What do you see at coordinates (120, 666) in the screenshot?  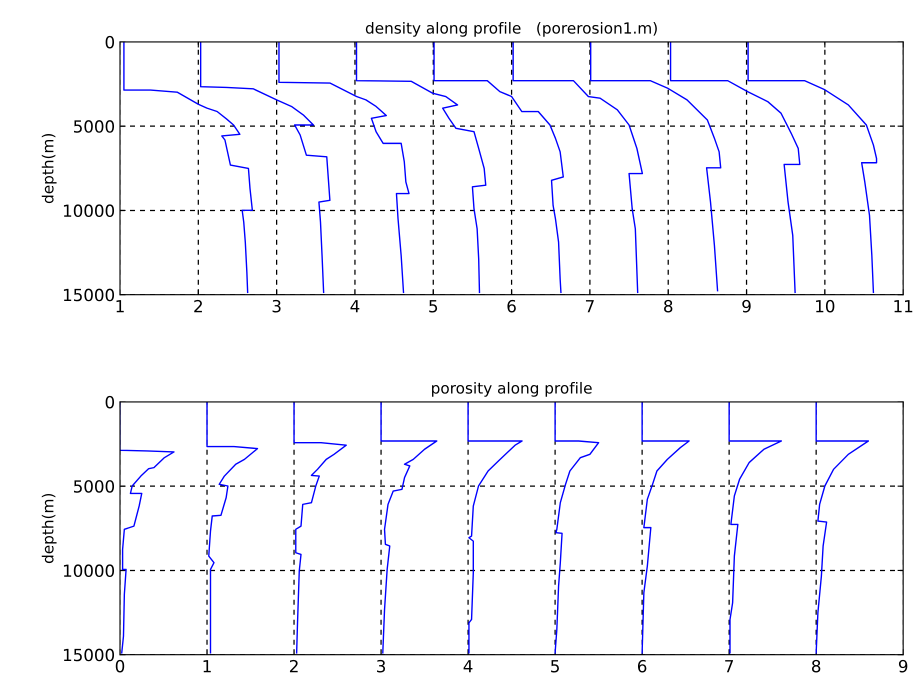 I see `x-tick-label: 0` at bounding box center [120, 666].